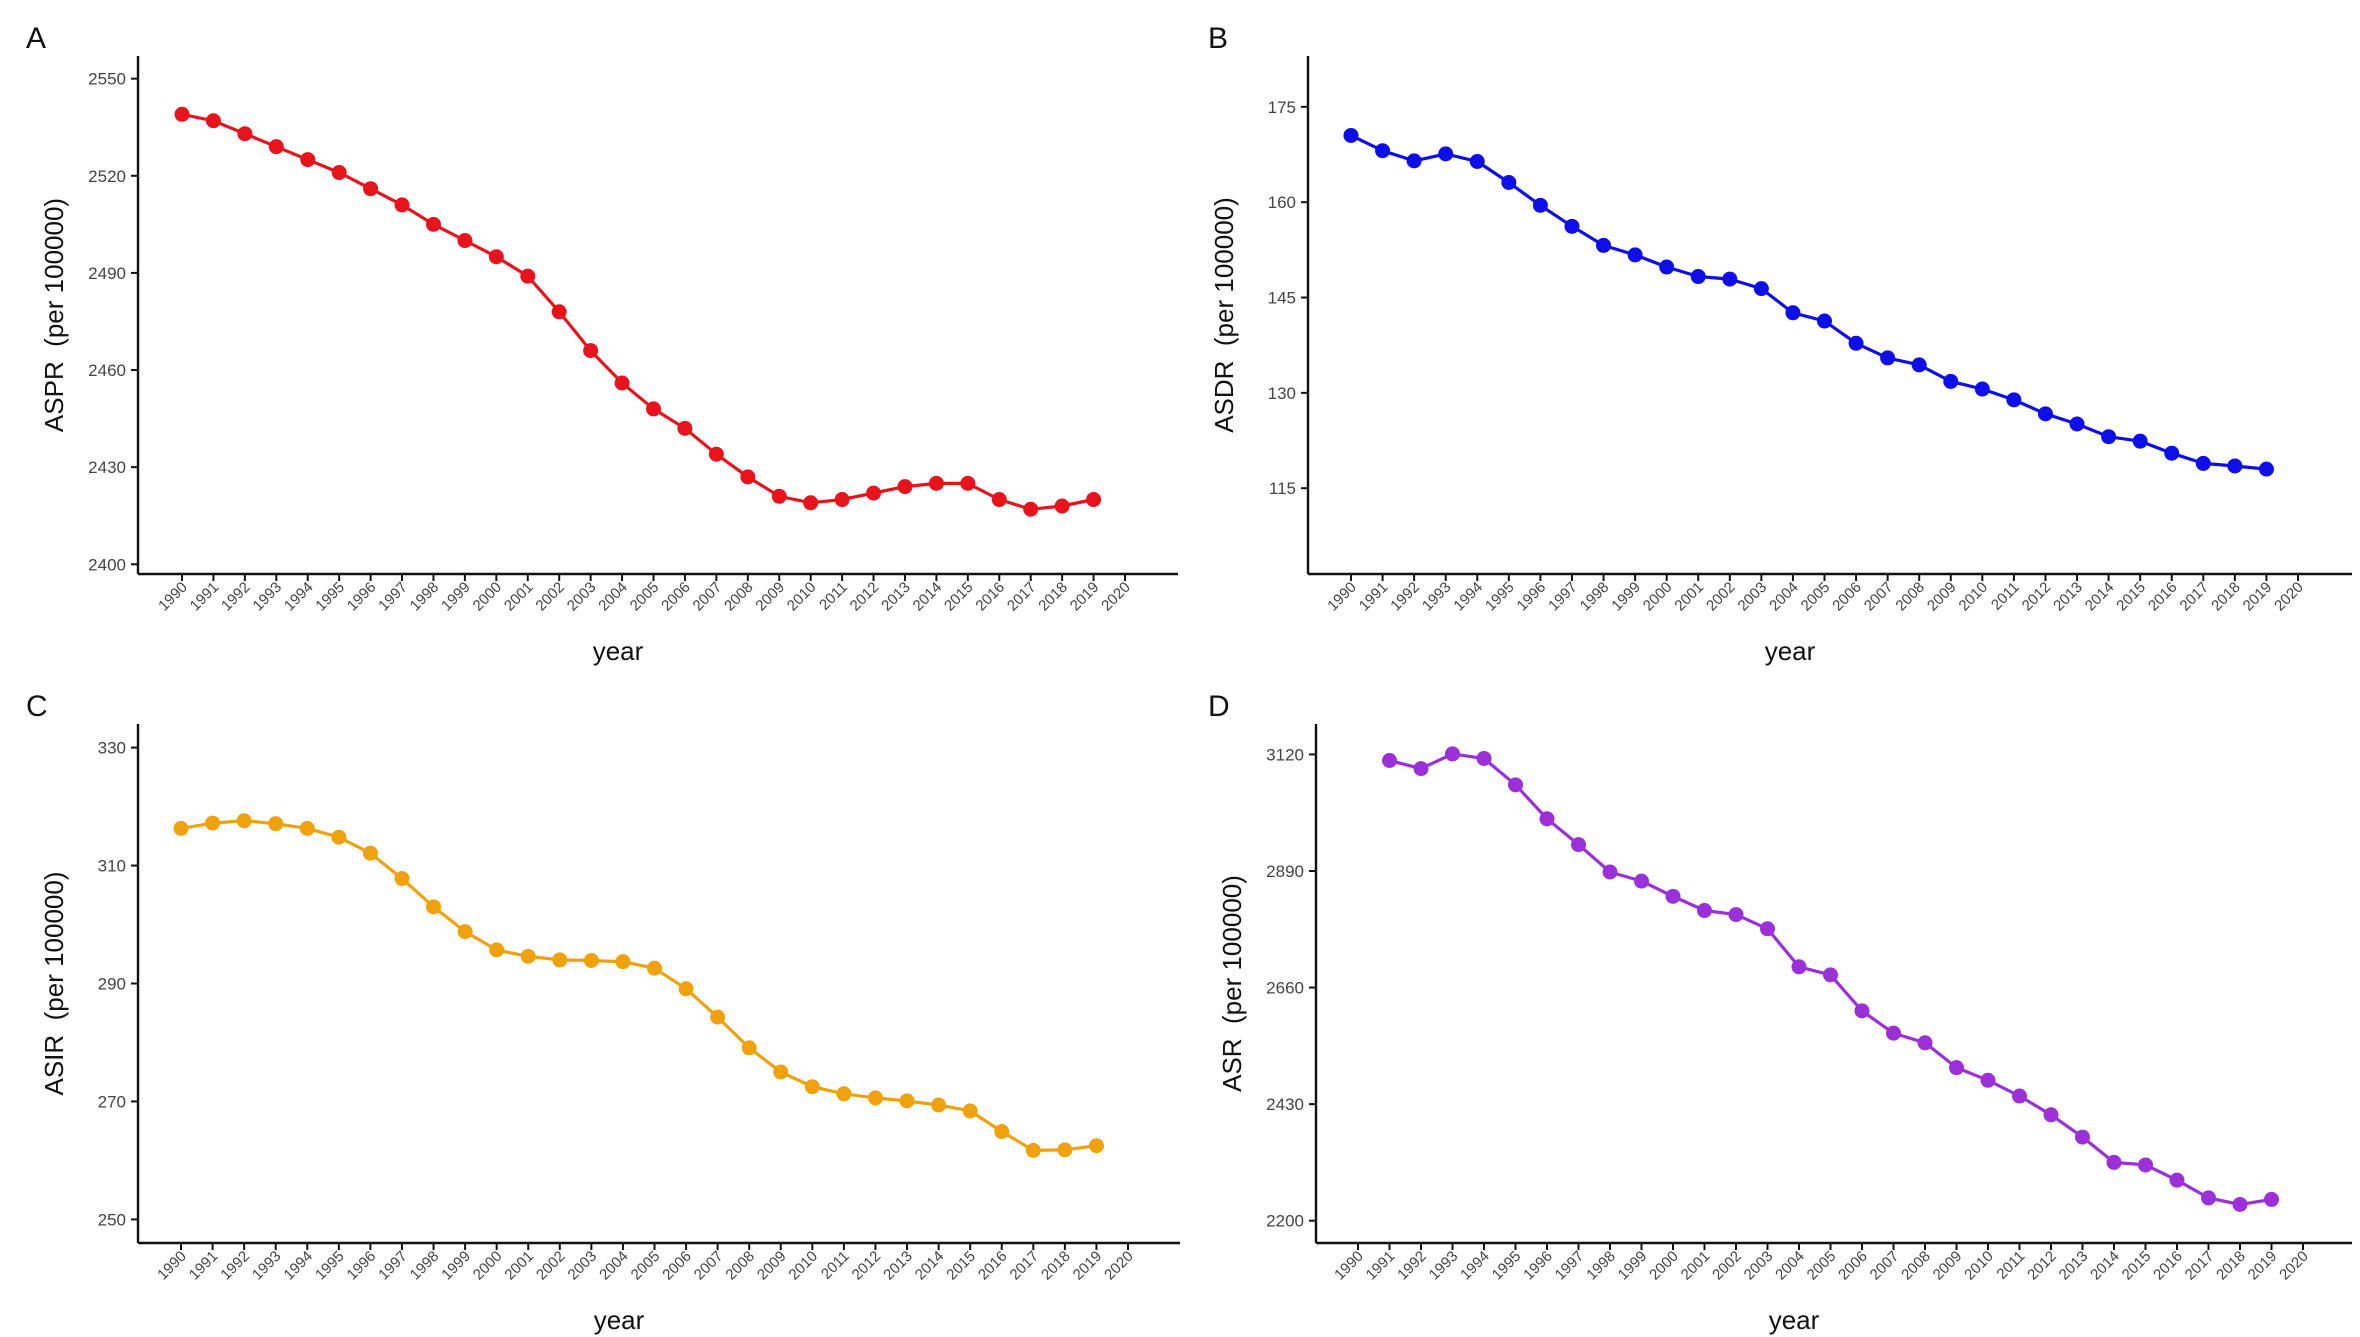 This screenshot has height=1337, width=2360. What do you see at coordinates (2163, 597) in the screenshot?
I see `x-tick-label: 2016` at bounding box center [2163, 597].